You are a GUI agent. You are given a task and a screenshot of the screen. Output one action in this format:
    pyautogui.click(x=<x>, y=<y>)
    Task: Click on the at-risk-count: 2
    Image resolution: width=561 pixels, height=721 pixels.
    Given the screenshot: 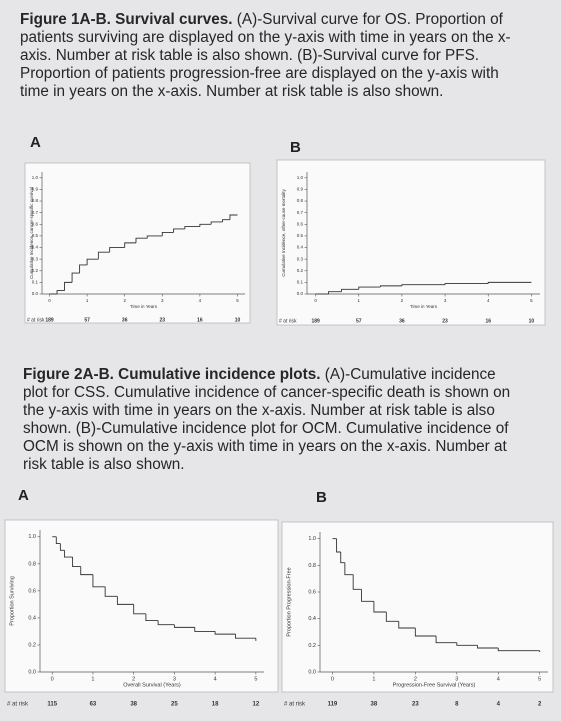 What is the action you would take?
    pyautogui.click(x=540, y=705)
    